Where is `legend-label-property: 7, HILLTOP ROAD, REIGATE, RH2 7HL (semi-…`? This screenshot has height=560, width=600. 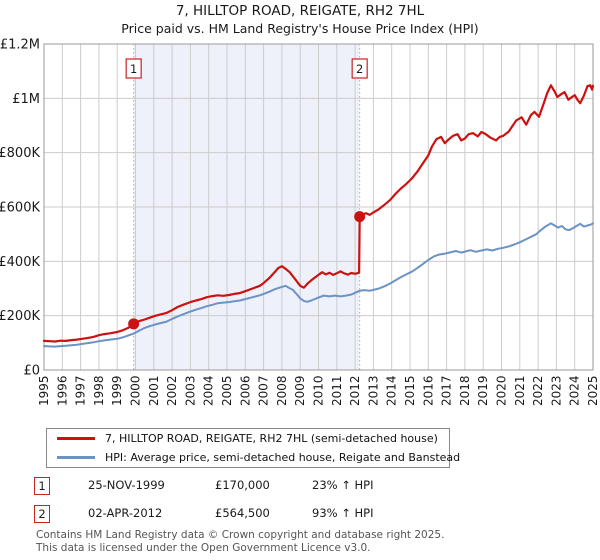 legend-label-property: 7, HILLTOP ROAD, REIGATE, RH2 7HL (semi-… is located at coordinates (271, 438).